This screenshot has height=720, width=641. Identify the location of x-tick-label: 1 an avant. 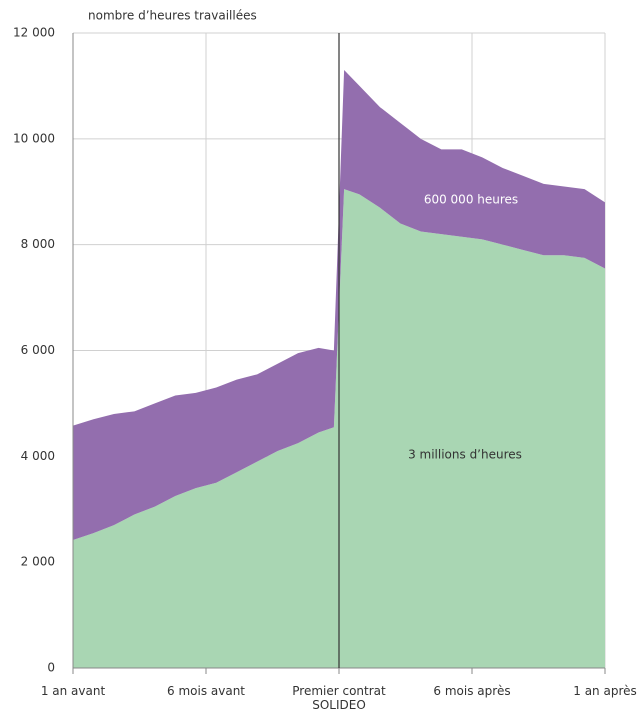
(73, 691).